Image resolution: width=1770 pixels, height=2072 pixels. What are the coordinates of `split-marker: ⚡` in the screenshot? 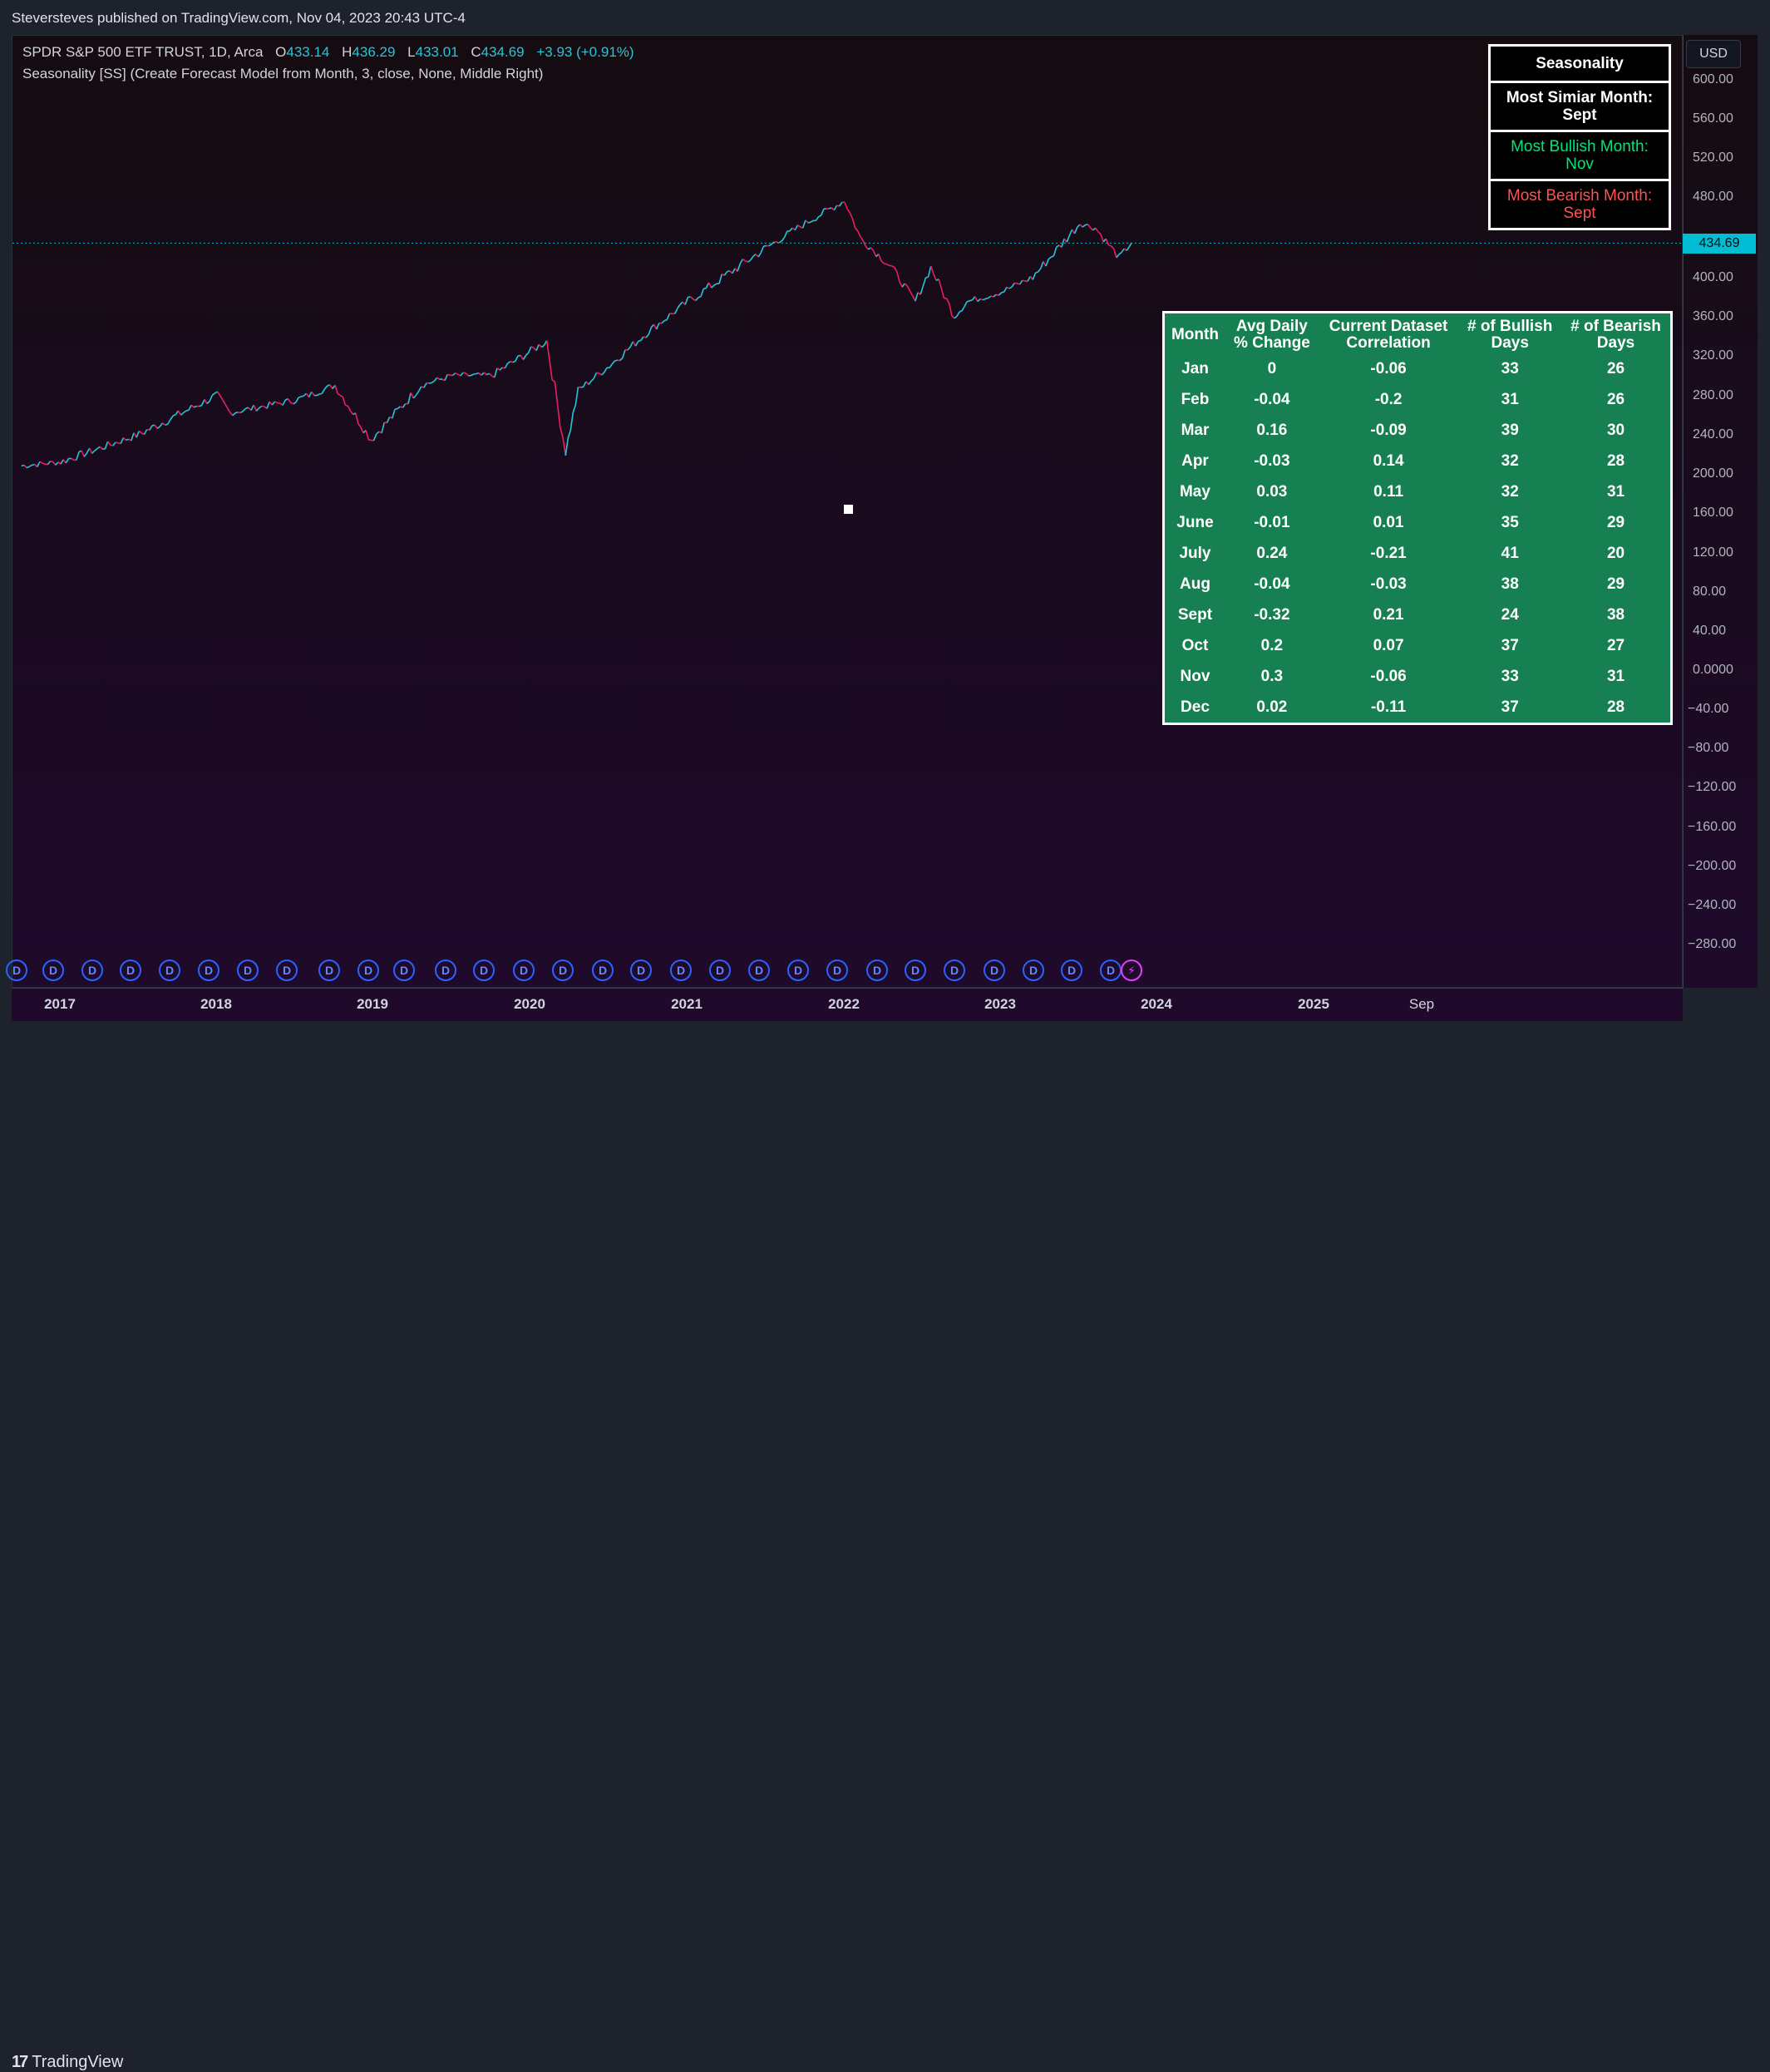 It's located at (1131, 970).